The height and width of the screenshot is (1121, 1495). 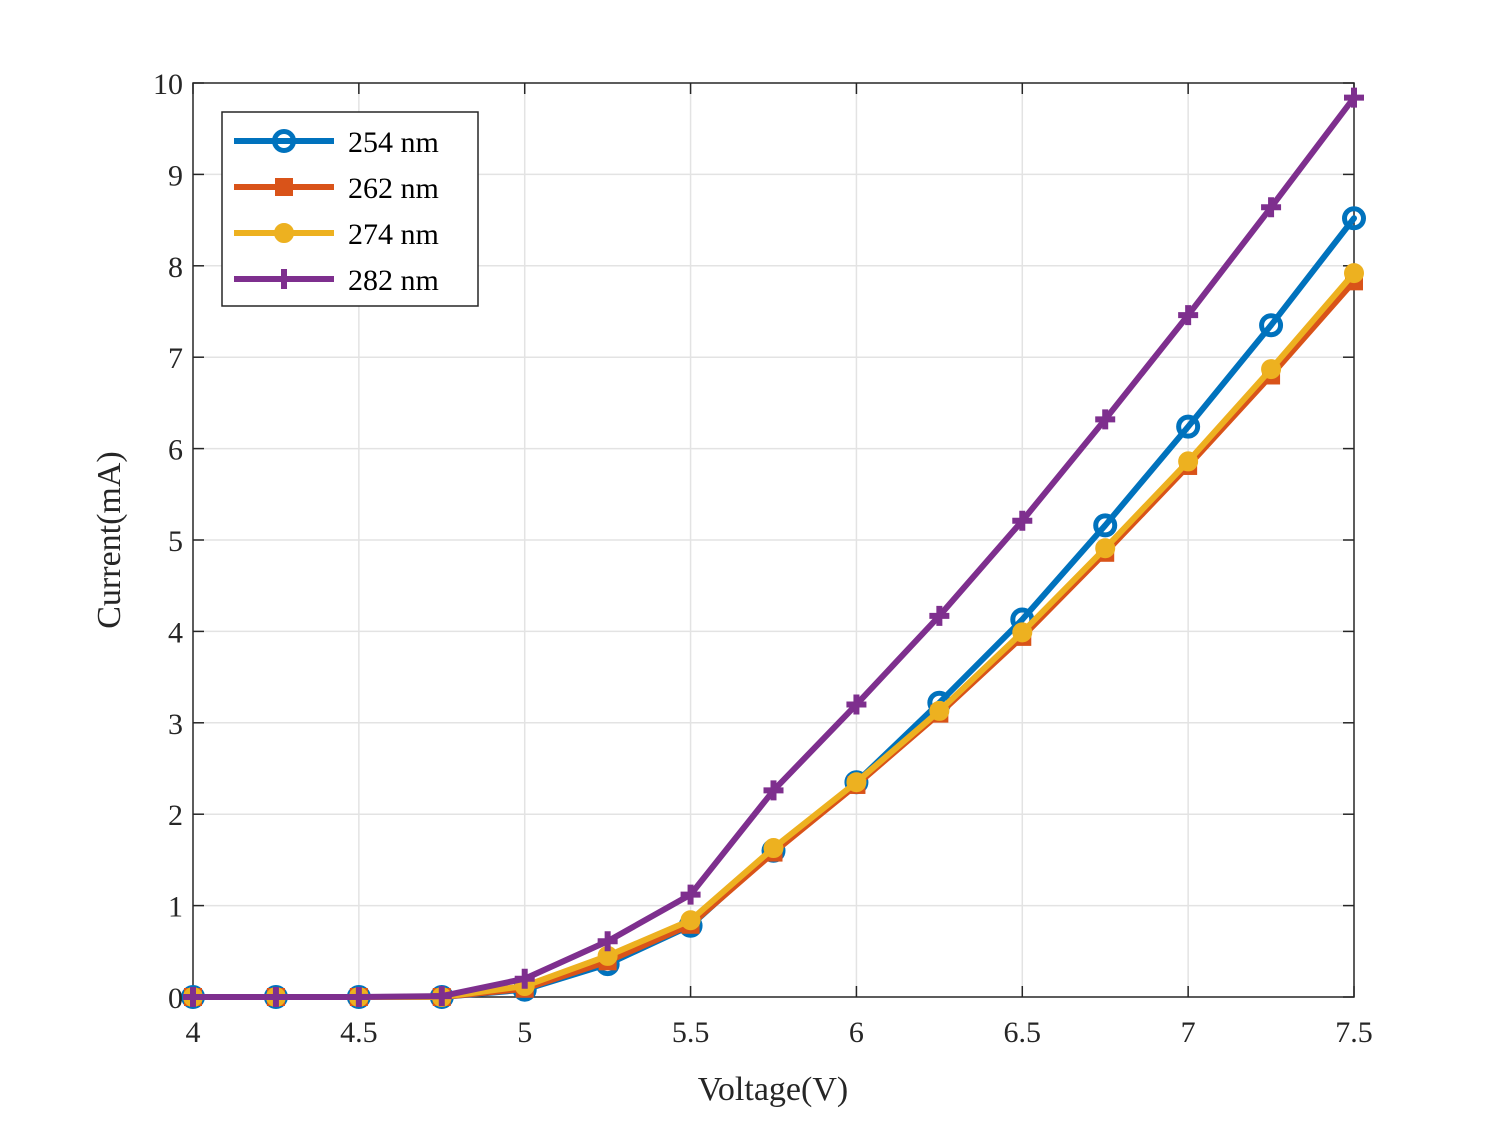 What do you see at coordinates (1023, 1032) in the screenshot?
I see `x-tick-label: 6.5` at bounding box center [1023, 1032].